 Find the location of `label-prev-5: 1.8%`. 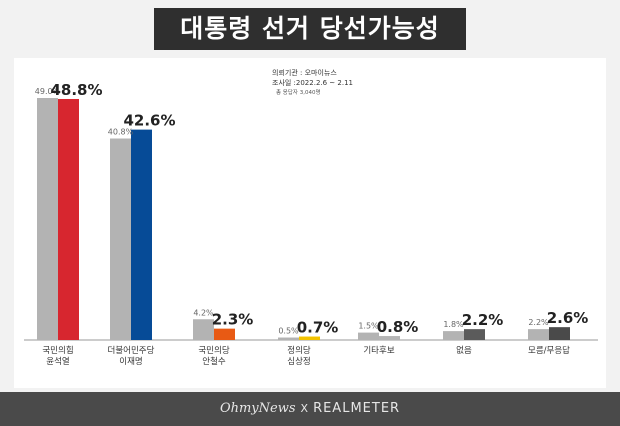

label-prev-5: 1.8% is located at coordinates (453, 324).